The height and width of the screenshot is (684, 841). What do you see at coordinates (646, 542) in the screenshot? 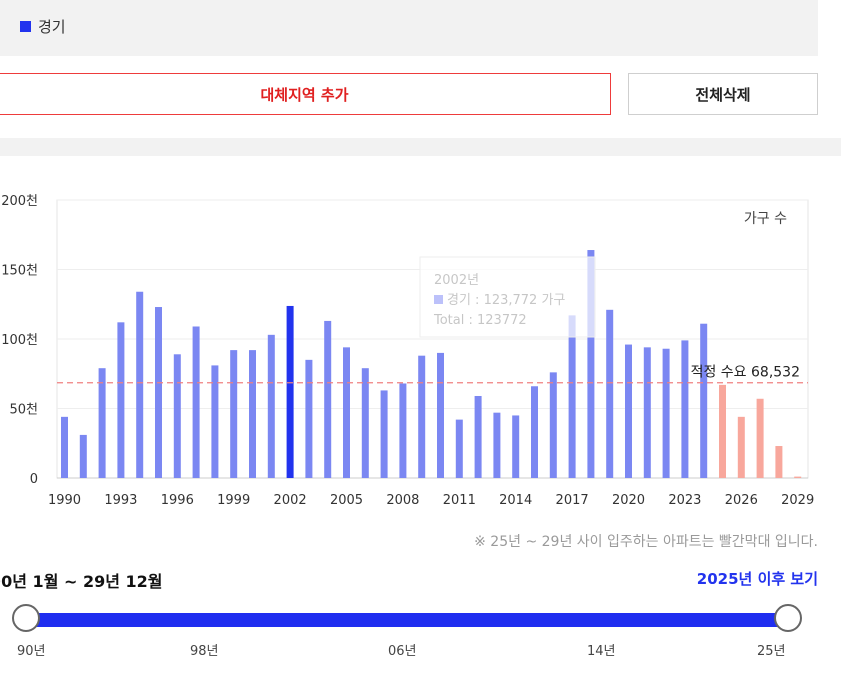
I see `chart-note: ※ 25년 ~ 29년 사이 입주하는 아파트는 빨간막대 입니다.` at bounding box center [646, 542].